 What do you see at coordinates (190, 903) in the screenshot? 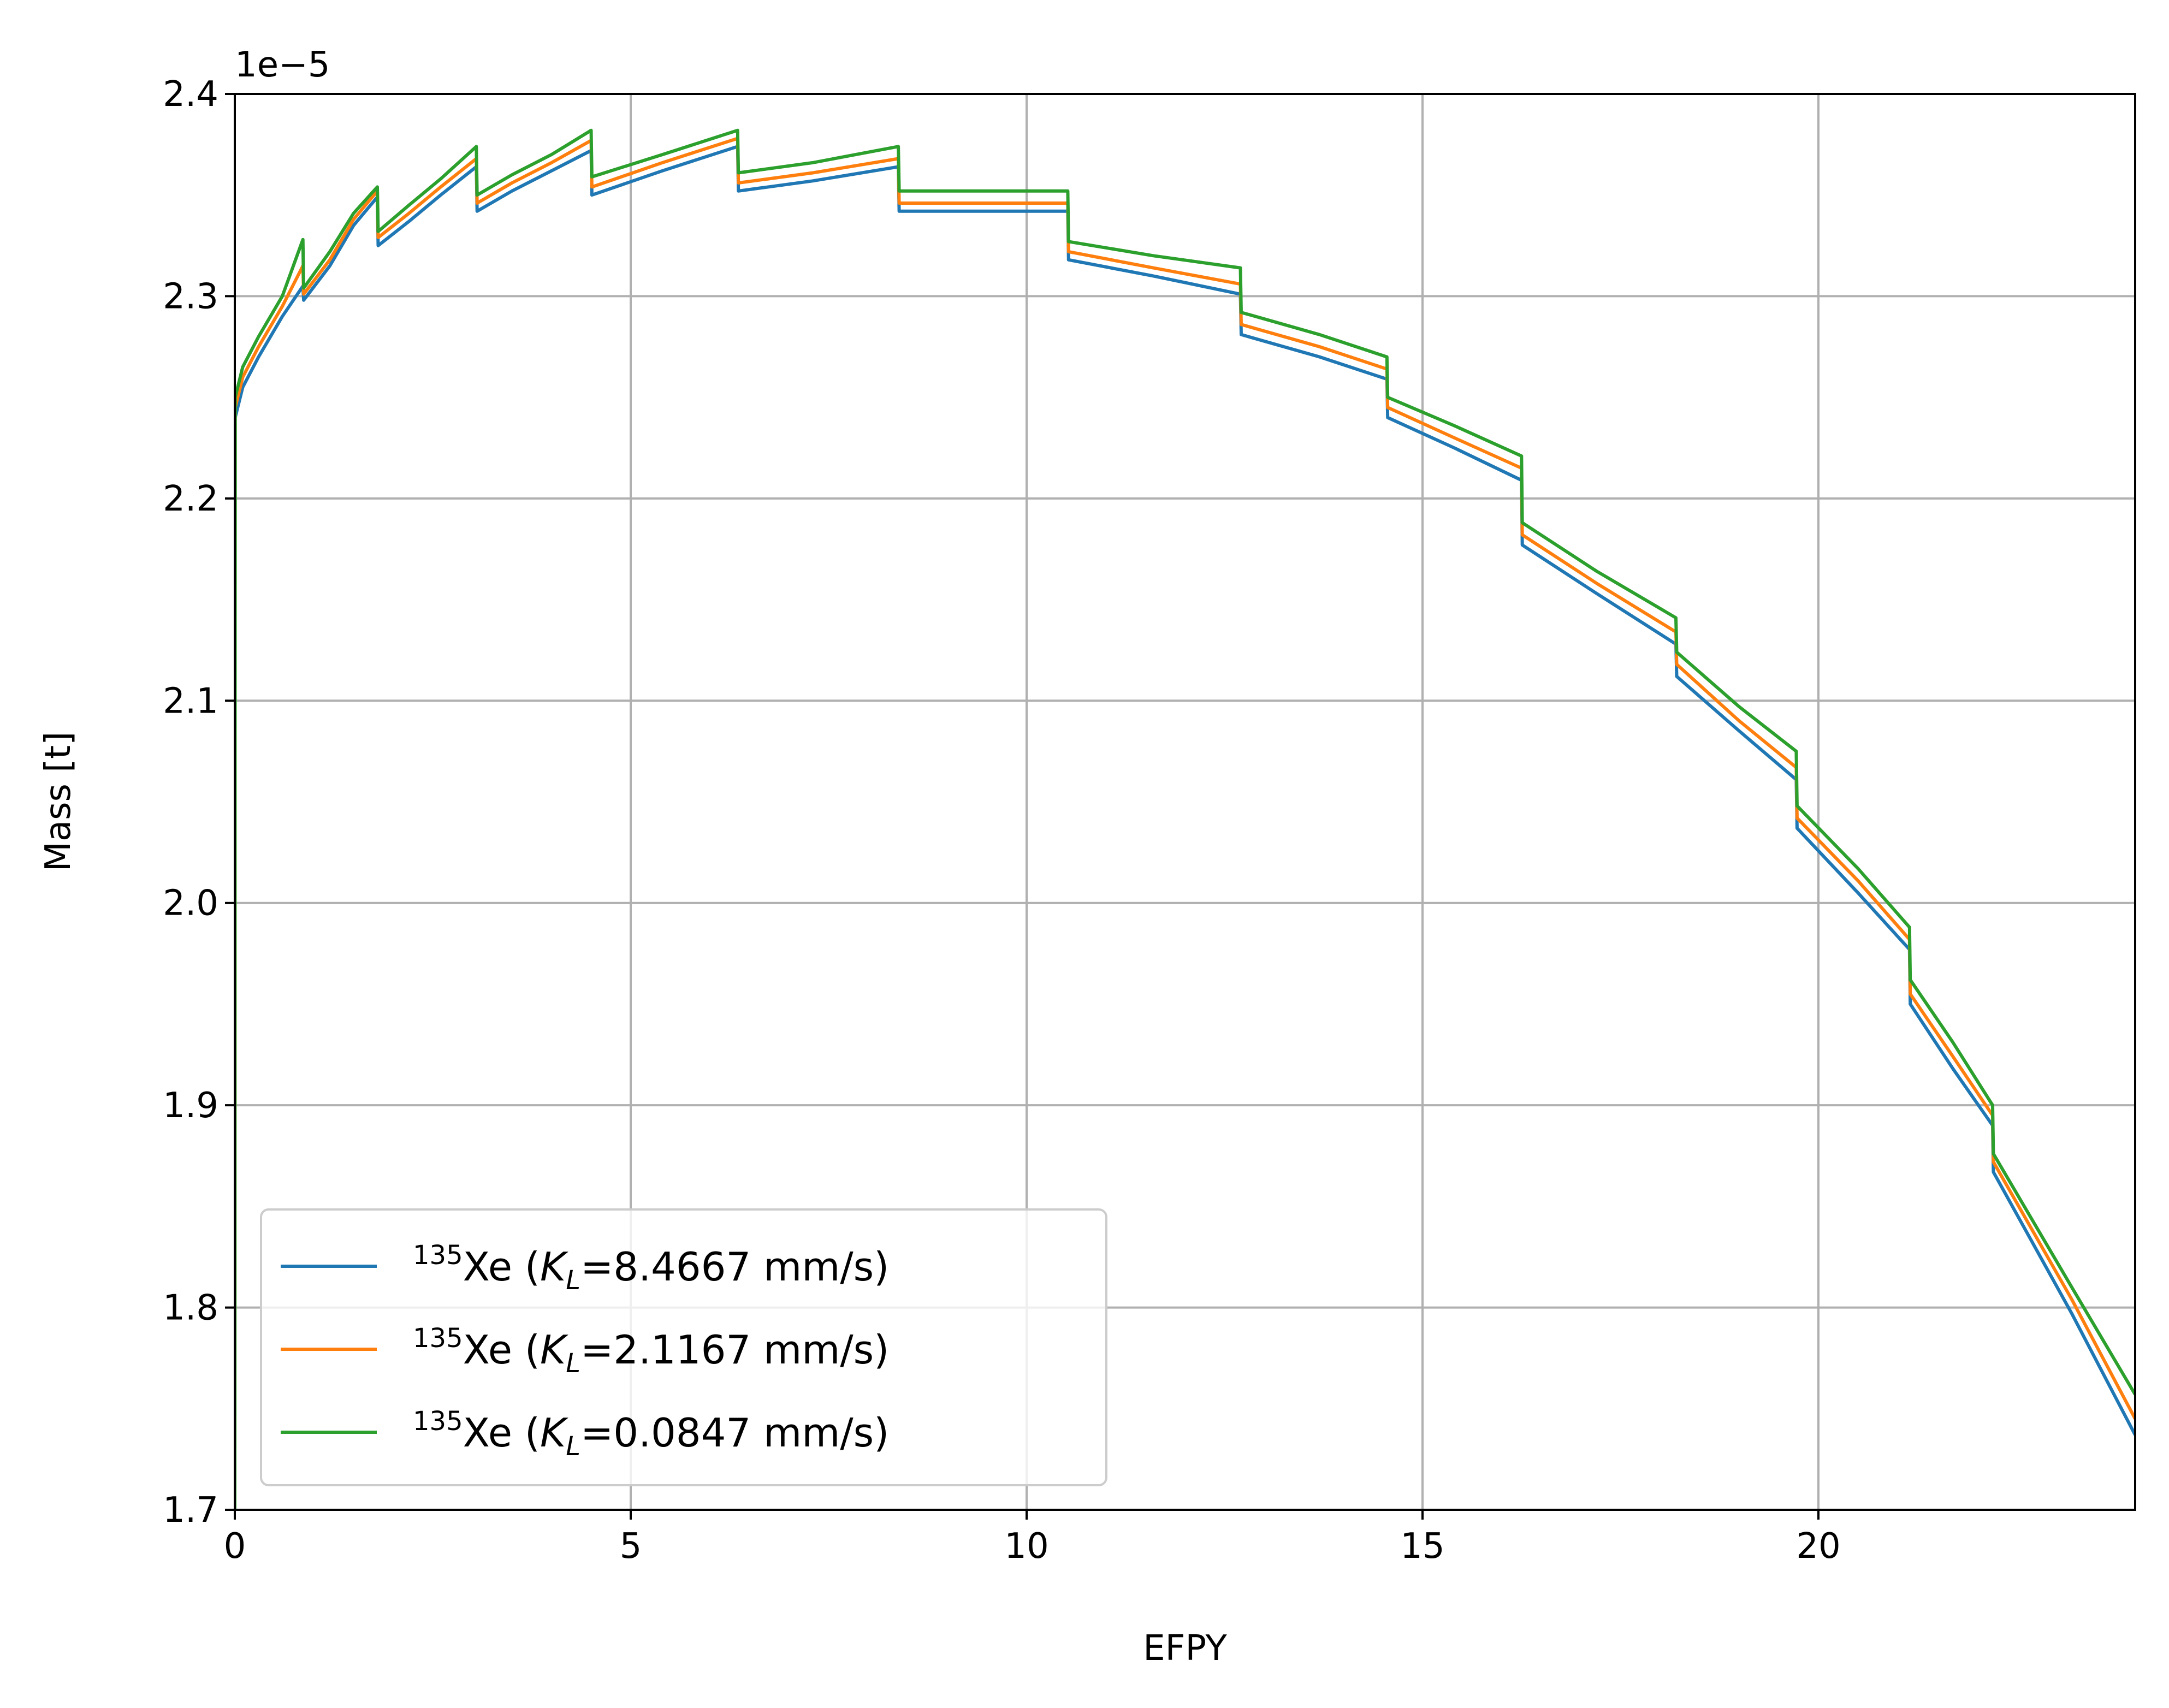
I see `y-tick-label: 2.0` at bounding box center [190, 903].